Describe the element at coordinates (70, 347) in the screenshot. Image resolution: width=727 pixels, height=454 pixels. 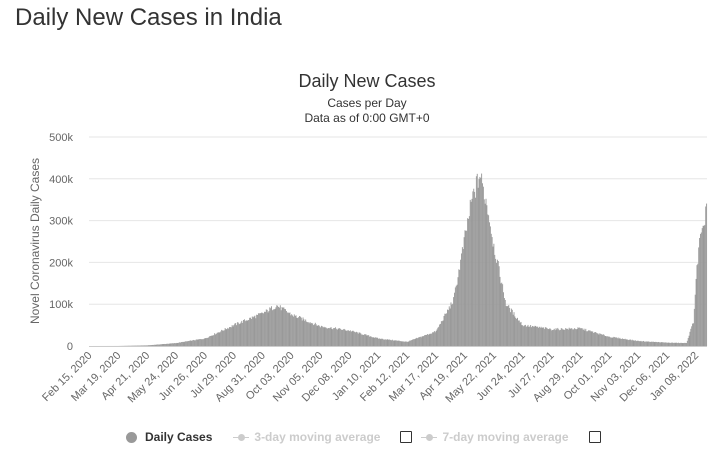
I see `y-tick-label: 0` at that location.